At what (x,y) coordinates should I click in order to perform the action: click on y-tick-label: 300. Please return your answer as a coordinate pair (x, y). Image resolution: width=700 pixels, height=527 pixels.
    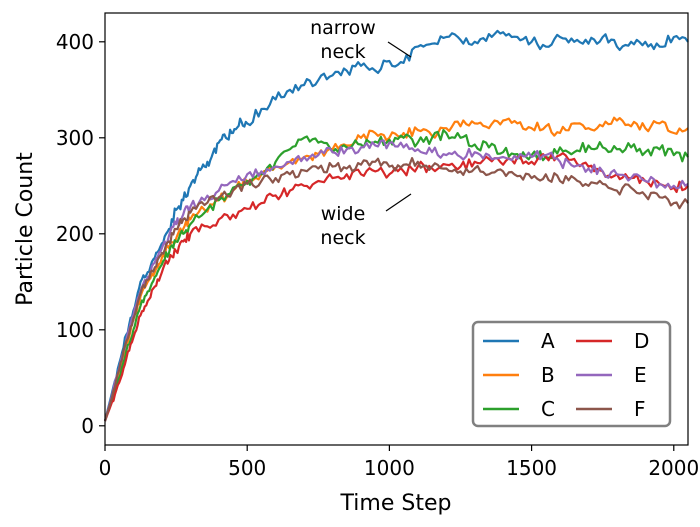
    Looking at the image, I should click on (75, 138).